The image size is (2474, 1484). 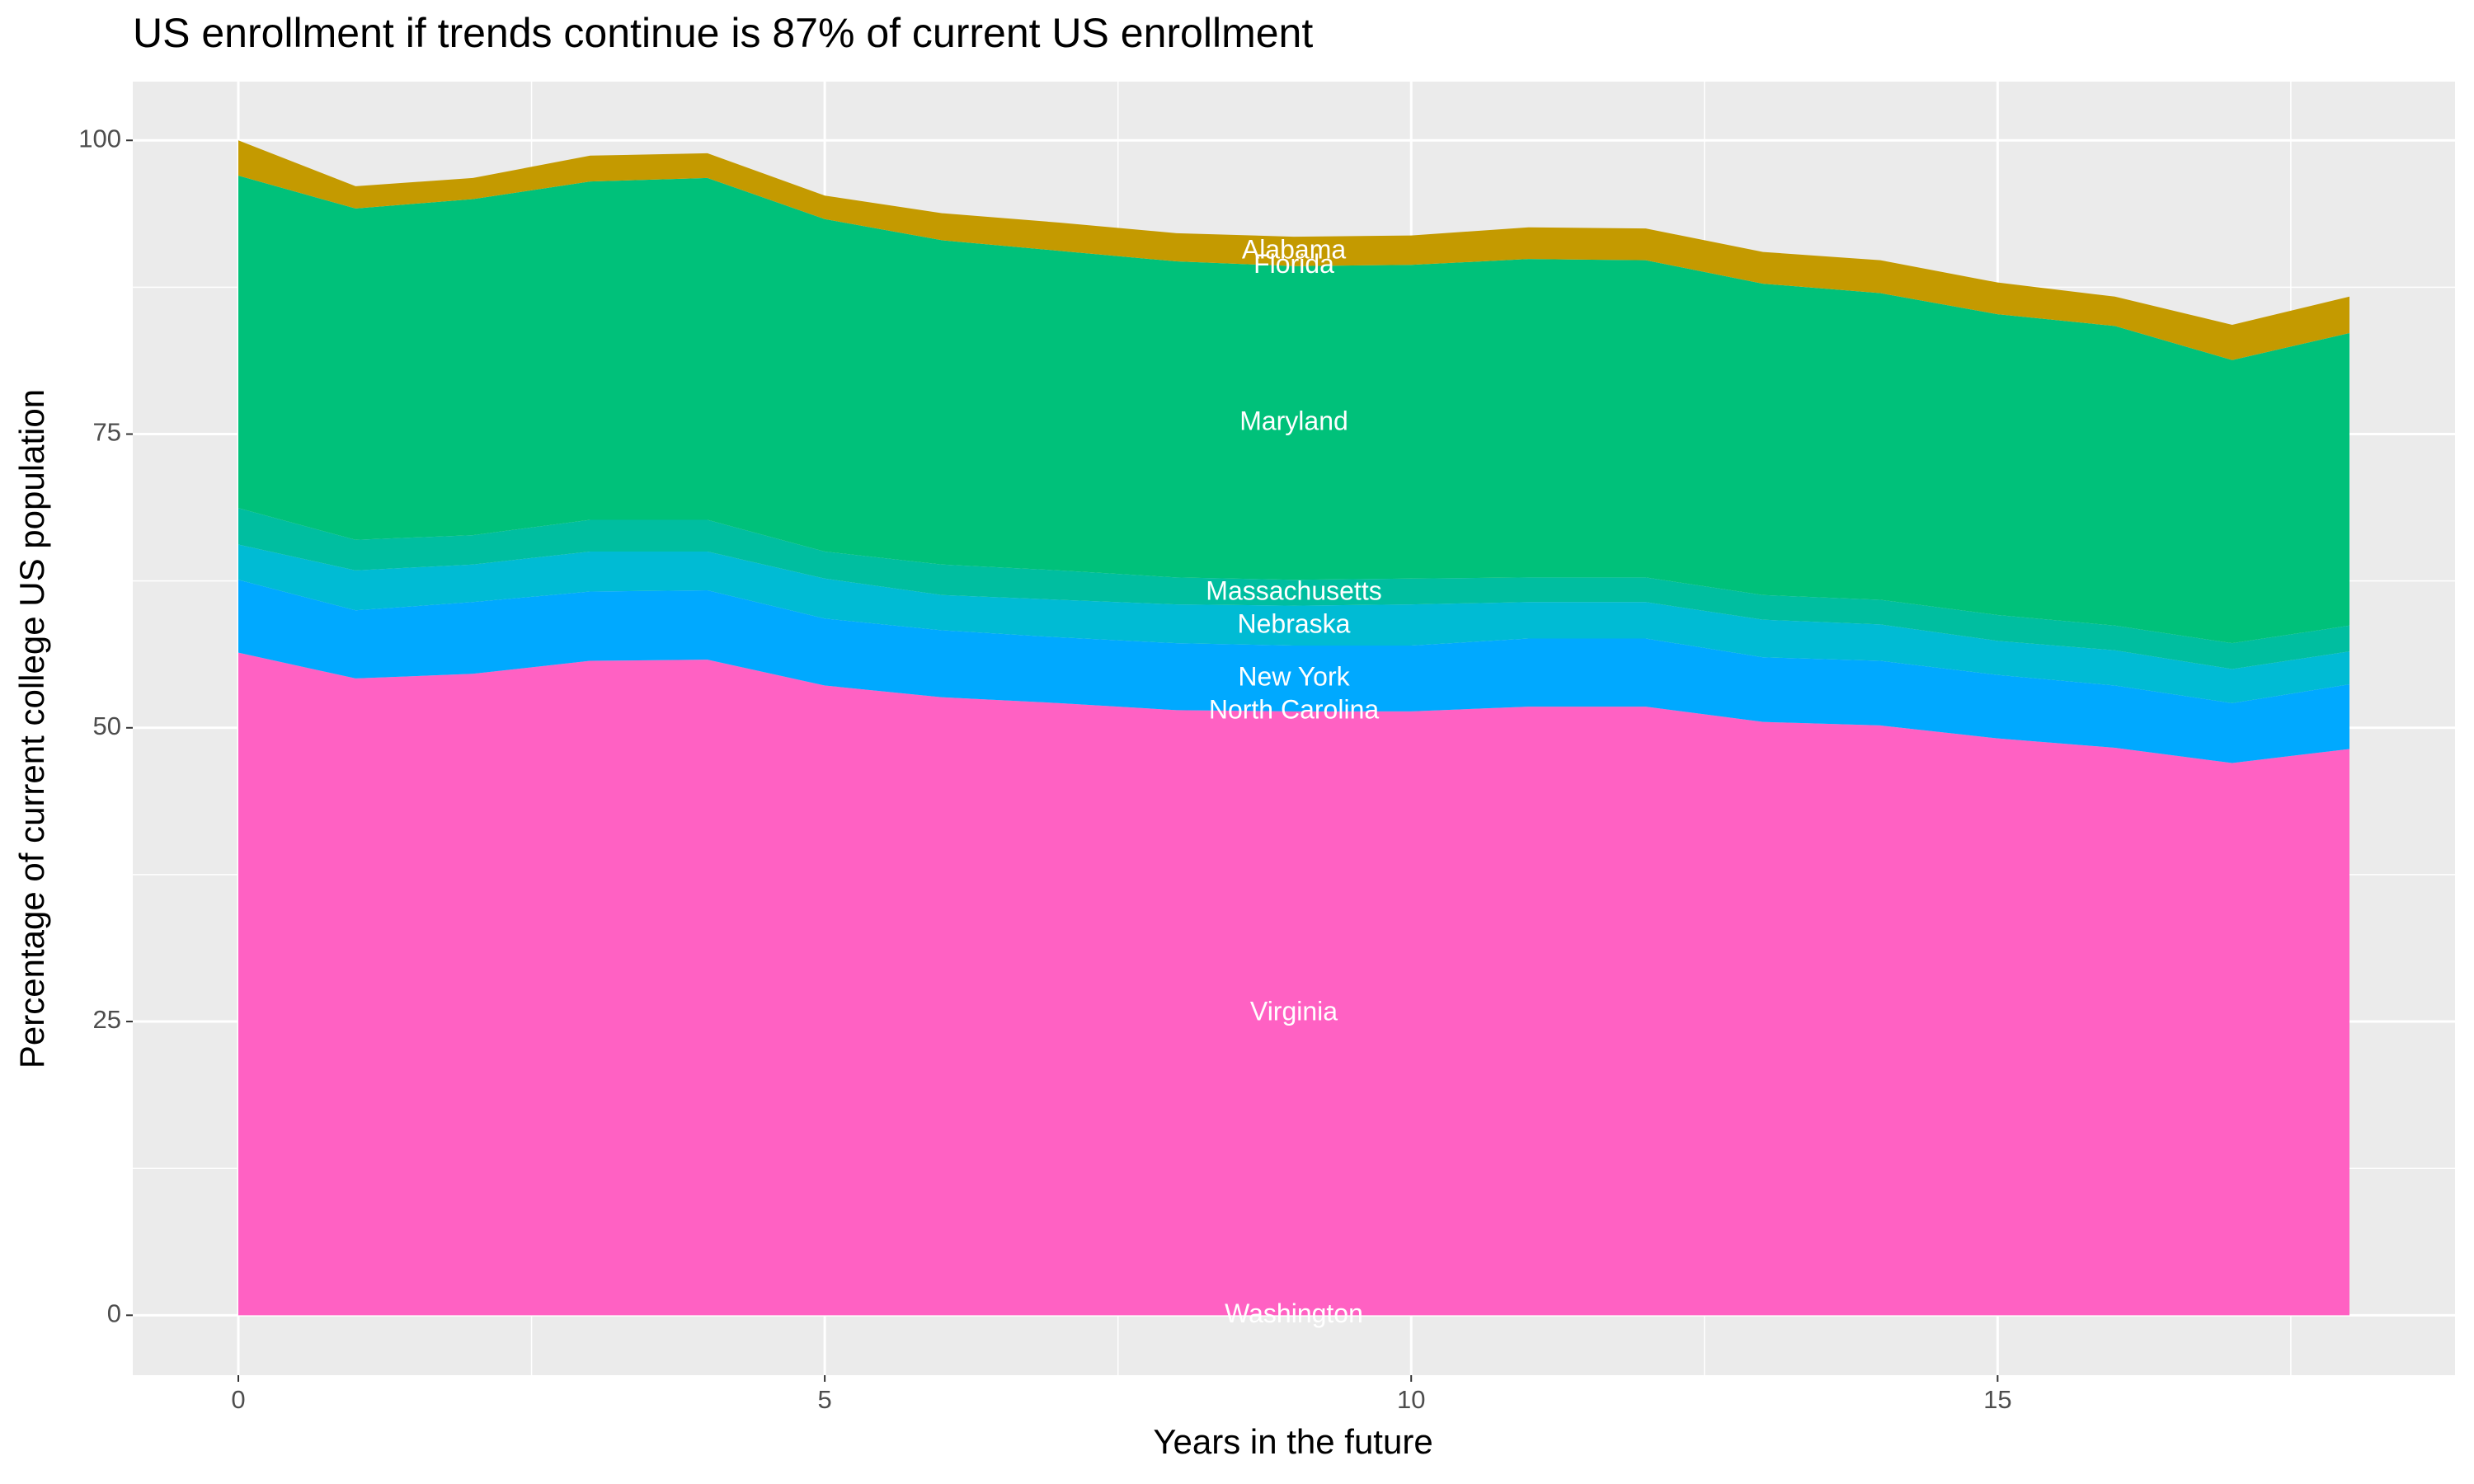 What do you see at coordinates (1294, 1313) in the screenshot?
I see `area-label: Washington` at bounding box center [1294, 1313].